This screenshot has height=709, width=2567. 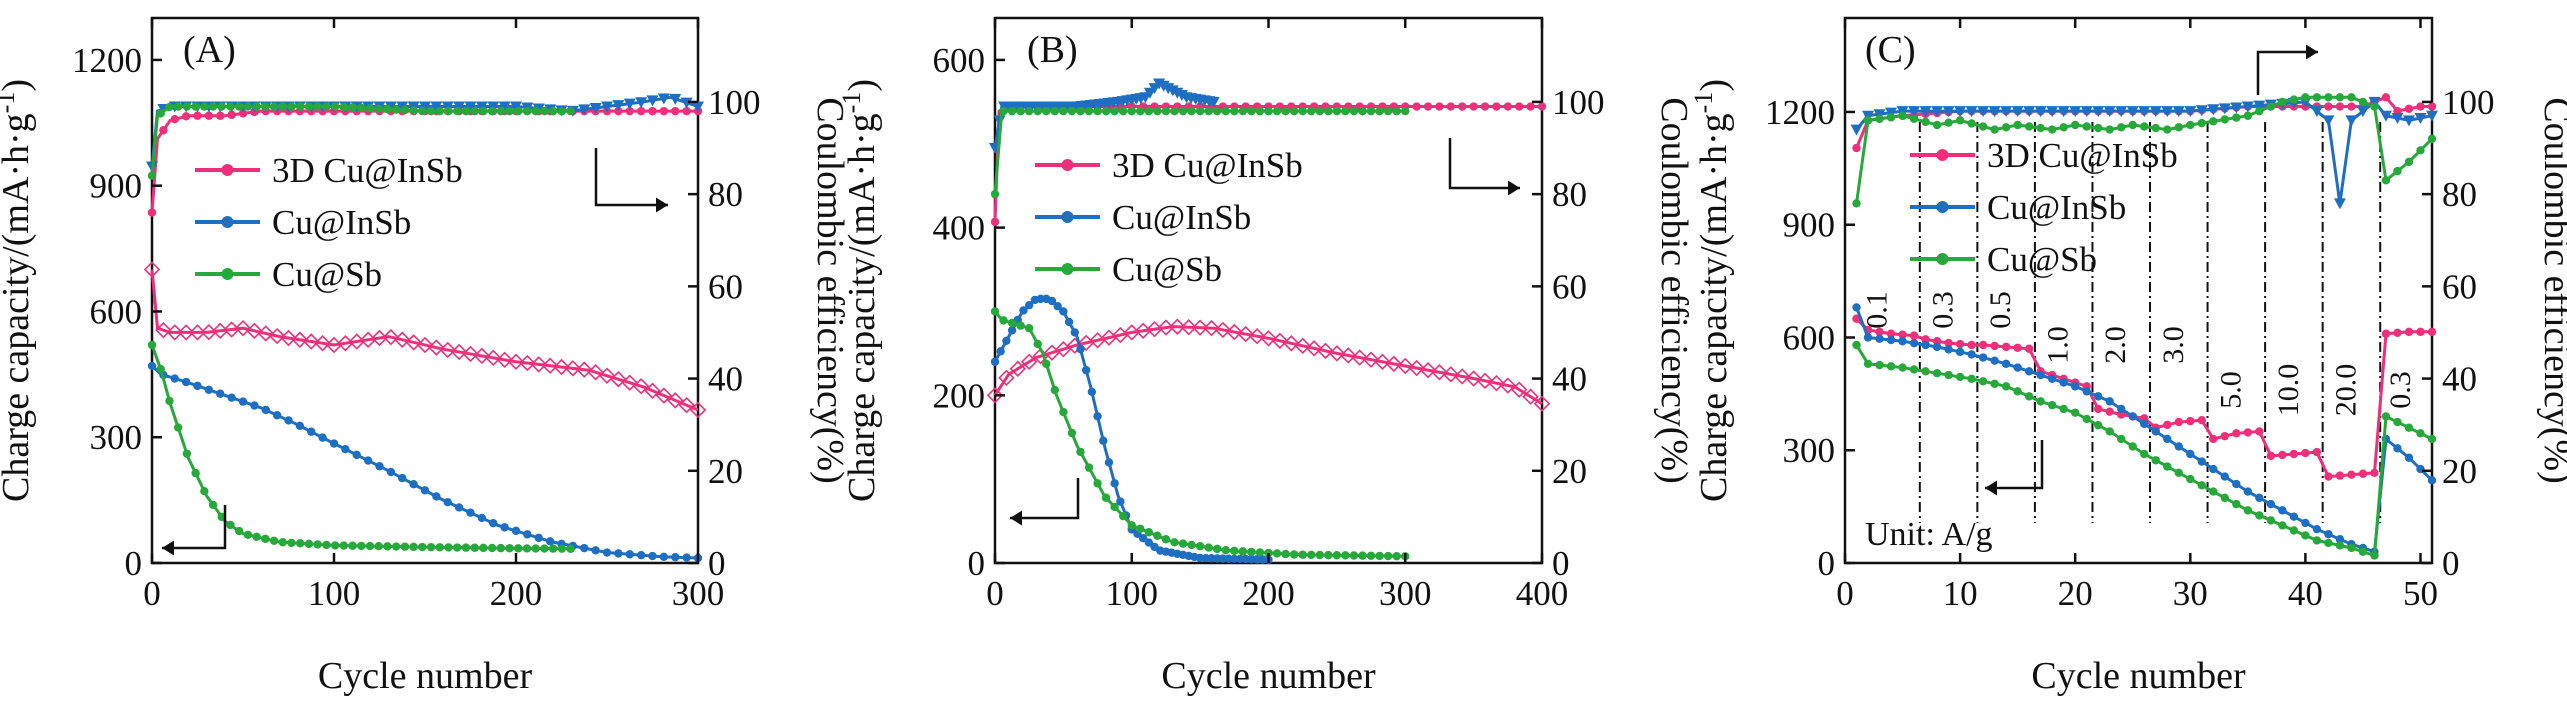 What do you see at coordinates (1542, 593) in the screenshot?
I see `x-tick-label: 400` at bounding box center [1542, 593].